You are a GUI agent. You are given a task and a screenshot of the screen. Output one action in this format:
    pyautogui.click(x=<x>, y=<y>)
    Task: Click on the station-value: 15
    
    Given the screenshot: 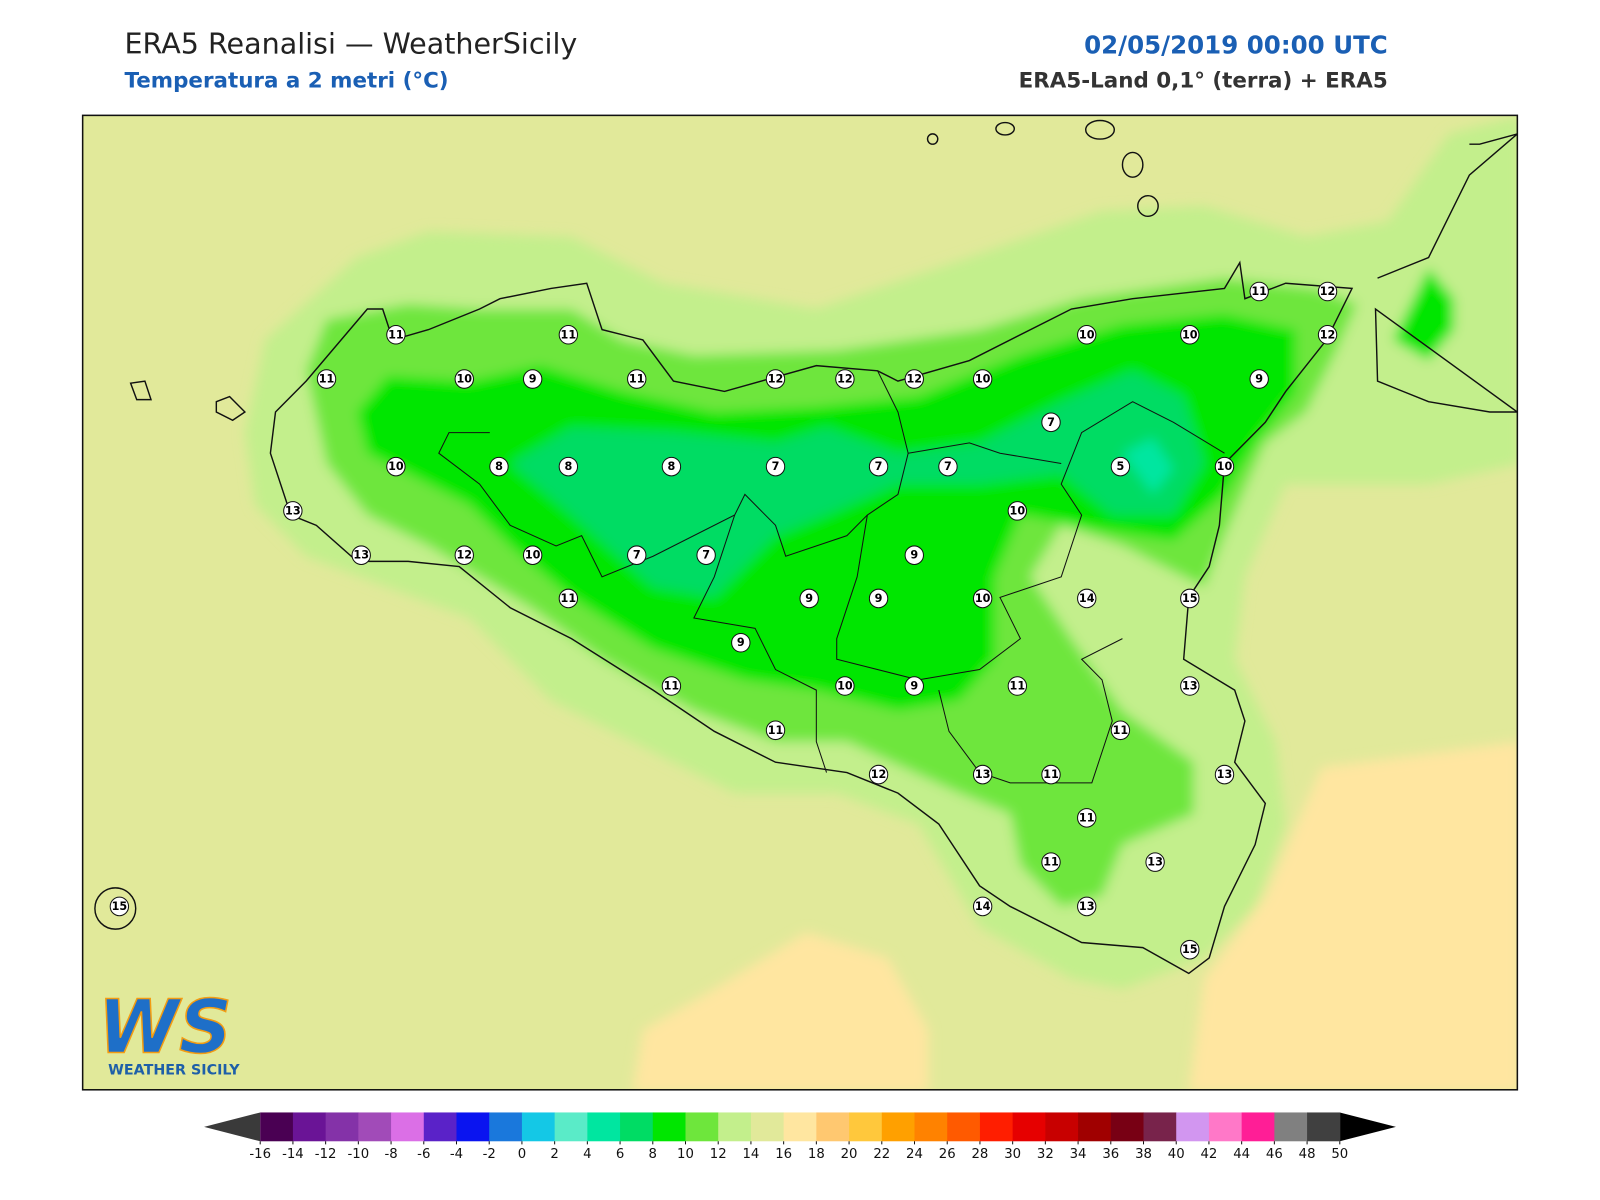 What is the action you would take?
    pyautogui.click(x=1190, y=598)
    